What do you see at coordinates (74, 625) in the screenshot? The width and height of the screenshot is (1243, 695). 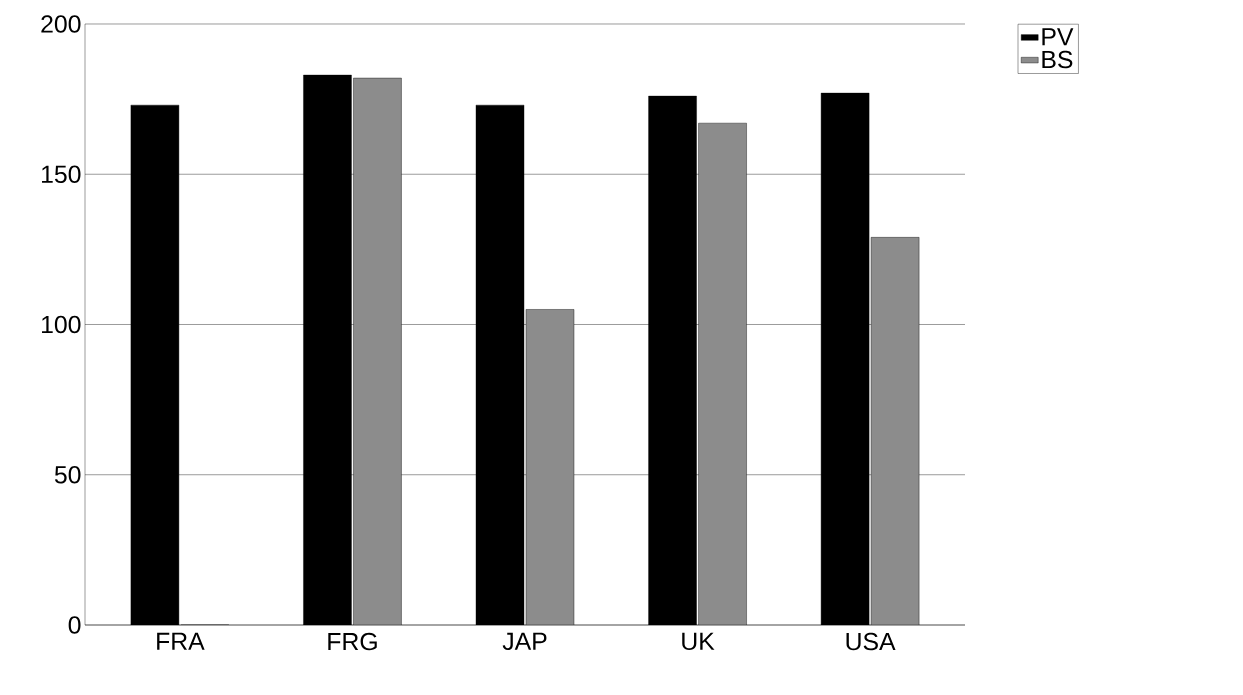 I see `y-tick-label: 0` at bounding box center [74, 625].